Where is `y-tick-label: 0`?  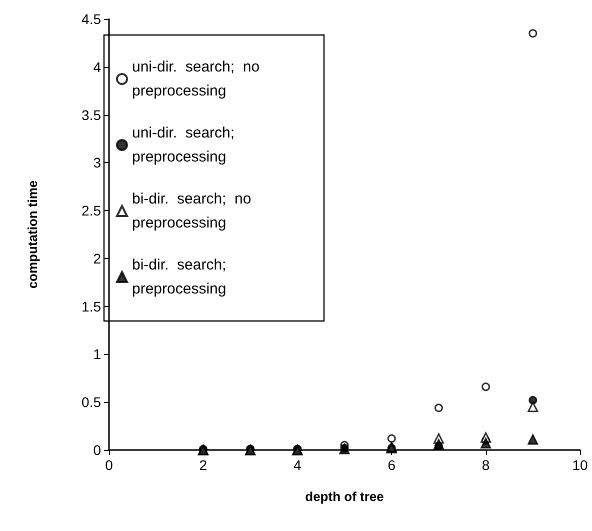
y-tick-label: 0 is located at coordinates (97, 450).